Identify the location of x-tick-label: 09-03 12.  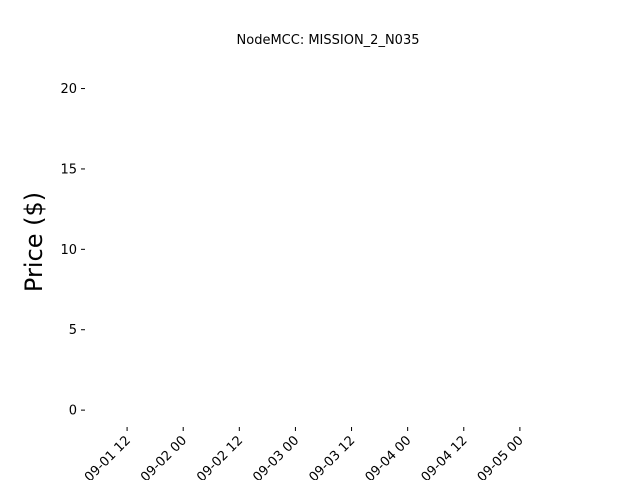
(332, 456).